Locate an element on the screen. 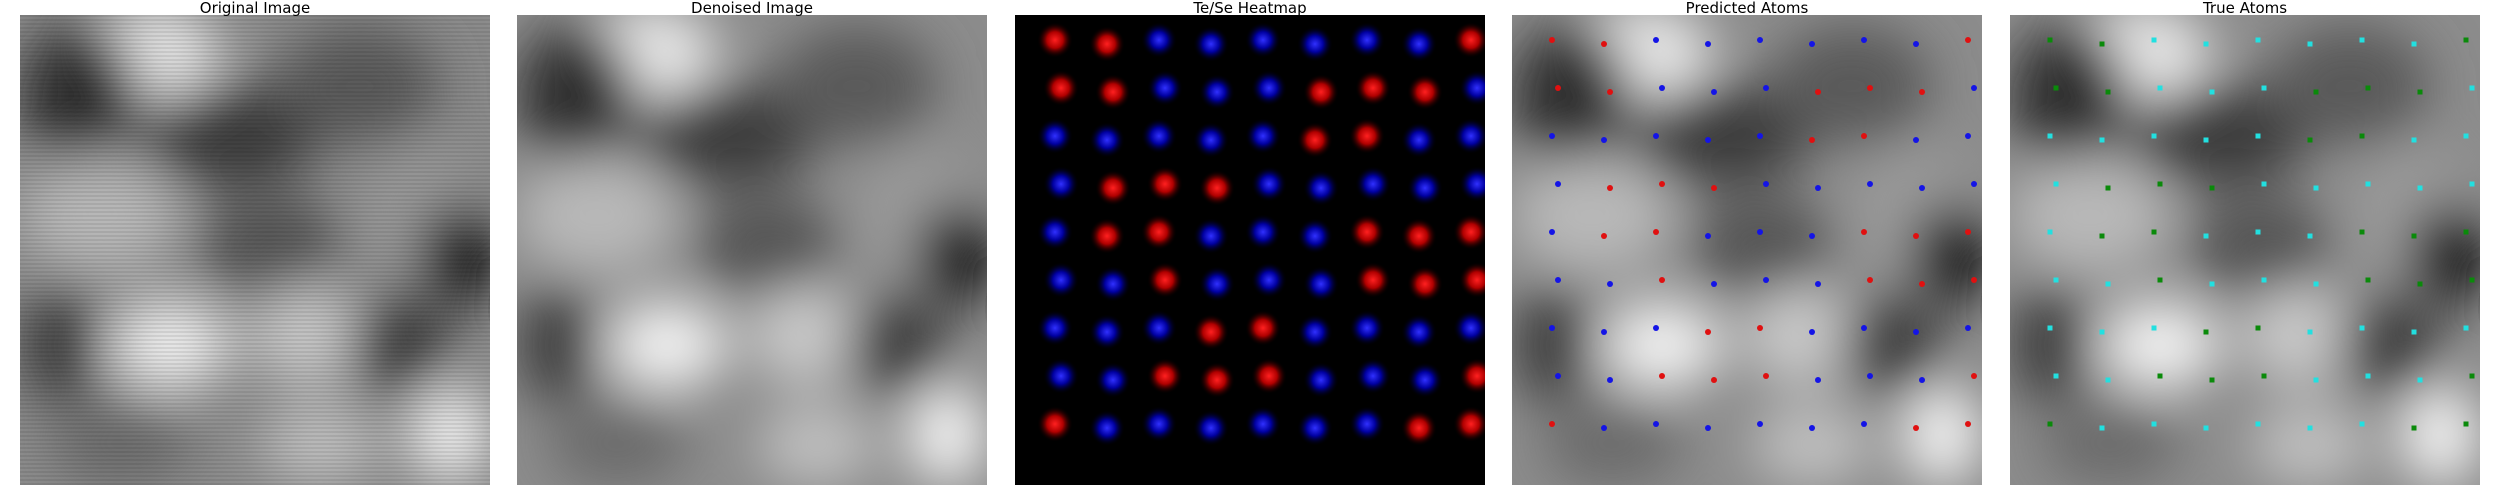  panel-title-denoised: Denoised Image is located at coordinates (752, 8).